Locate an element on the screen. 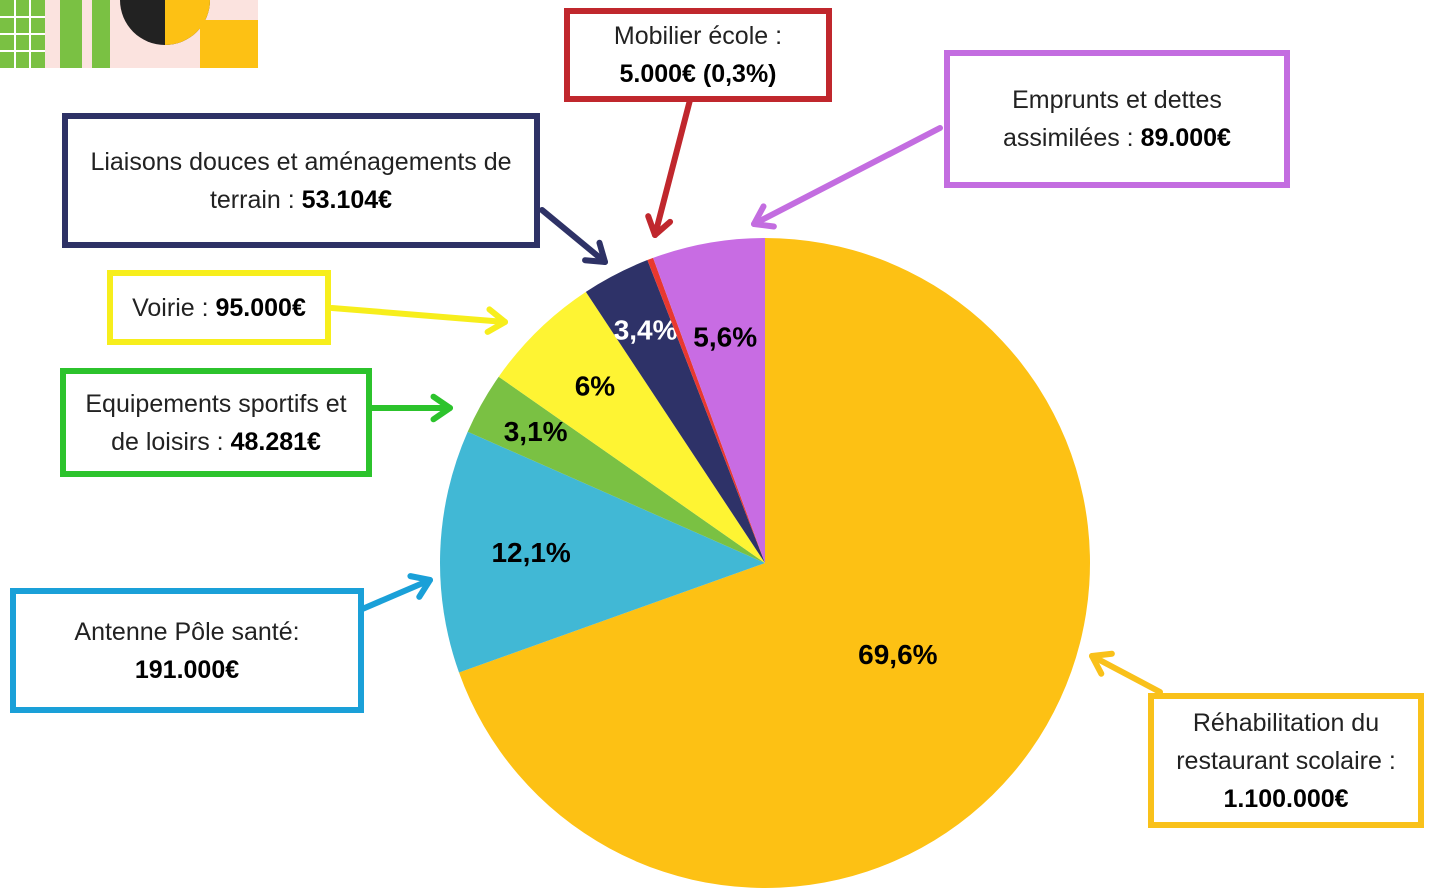 The height and width of the screenshot is (894, 1437). legend-text: Voirie : 95.000€ is located at coordinates (219, 308).